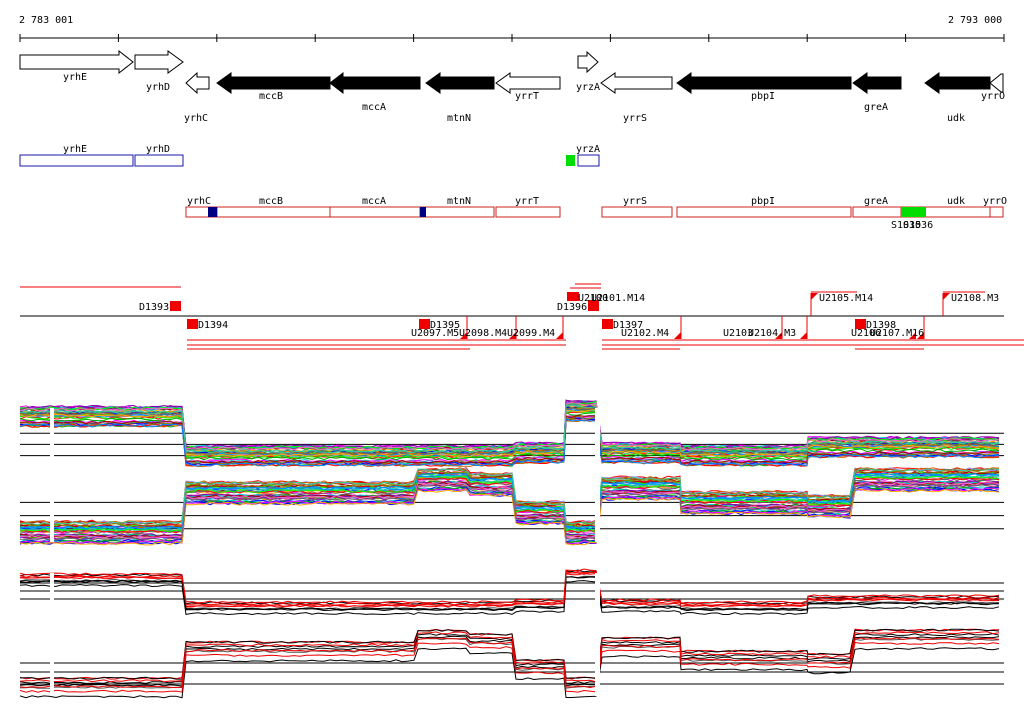  What do you see at coordinates (511, 433) in the screenshot?
I see `expression-panel-forward-multicolor` at bounding box center [511, 433].